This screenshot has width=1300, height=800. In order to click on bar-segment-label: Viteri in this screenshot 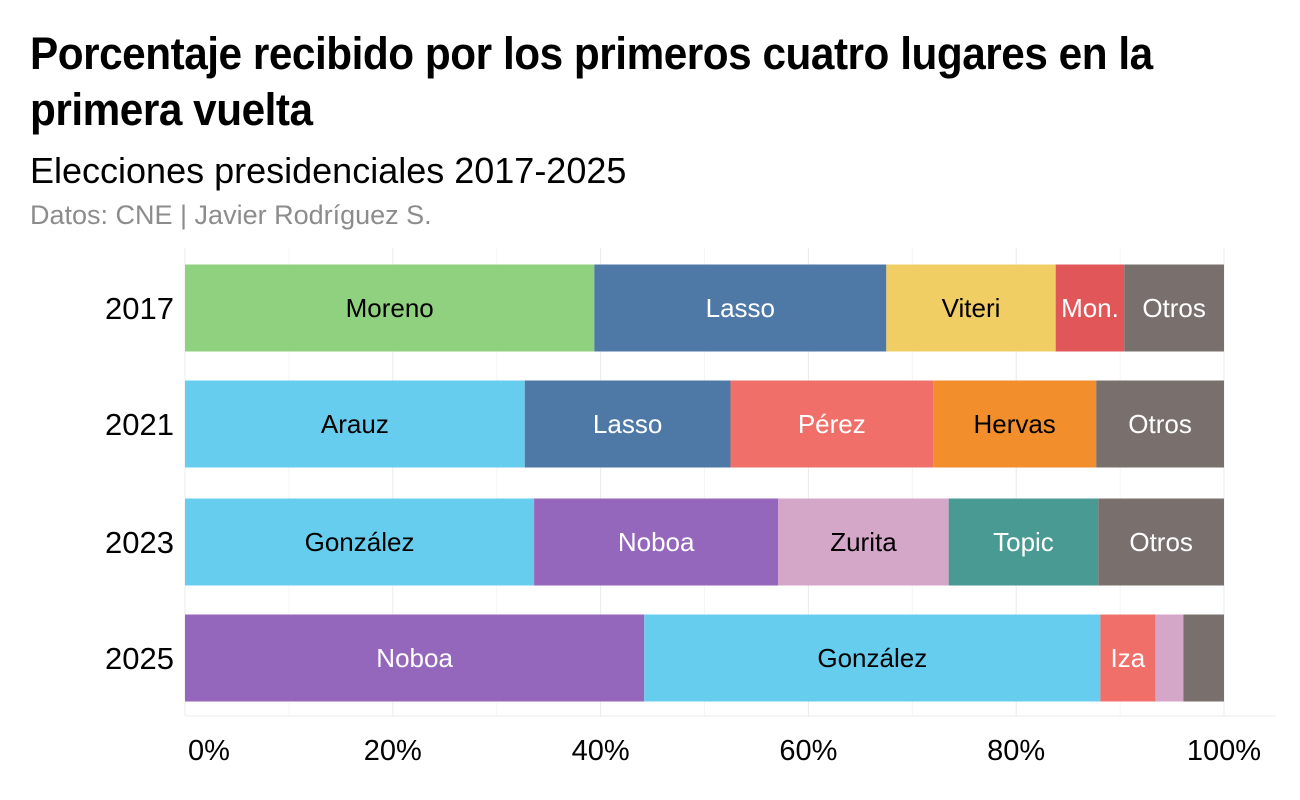, I will do `click(971, 308)`.